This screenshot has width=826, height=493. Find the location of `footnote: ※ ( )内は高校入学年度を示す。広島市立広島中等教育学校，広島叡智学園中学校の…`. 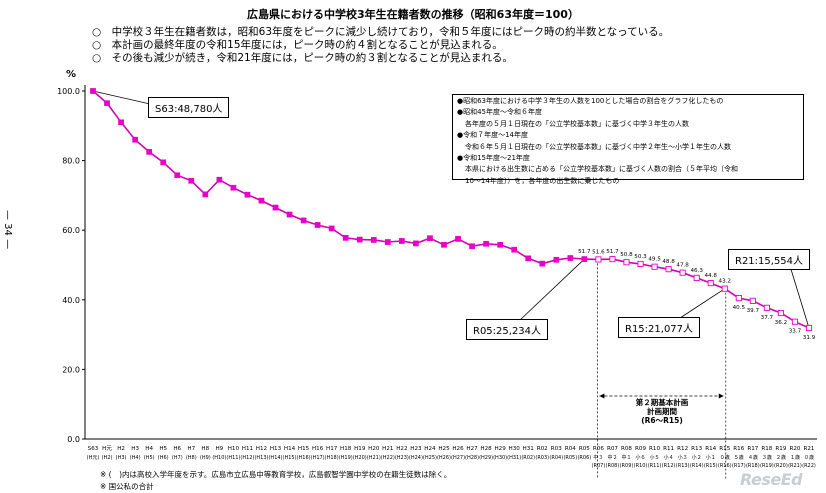

footnote: ※ ( )内は高校入学年度を示す。広島市立広島中等教育学校，広島叡智学園中学校の… is located at coordinates (276, 474).